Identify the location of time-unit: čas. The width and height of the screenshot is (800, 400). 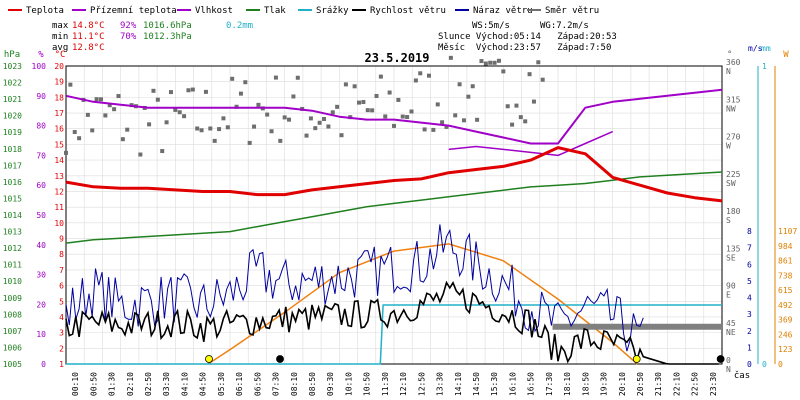
(742, 375).